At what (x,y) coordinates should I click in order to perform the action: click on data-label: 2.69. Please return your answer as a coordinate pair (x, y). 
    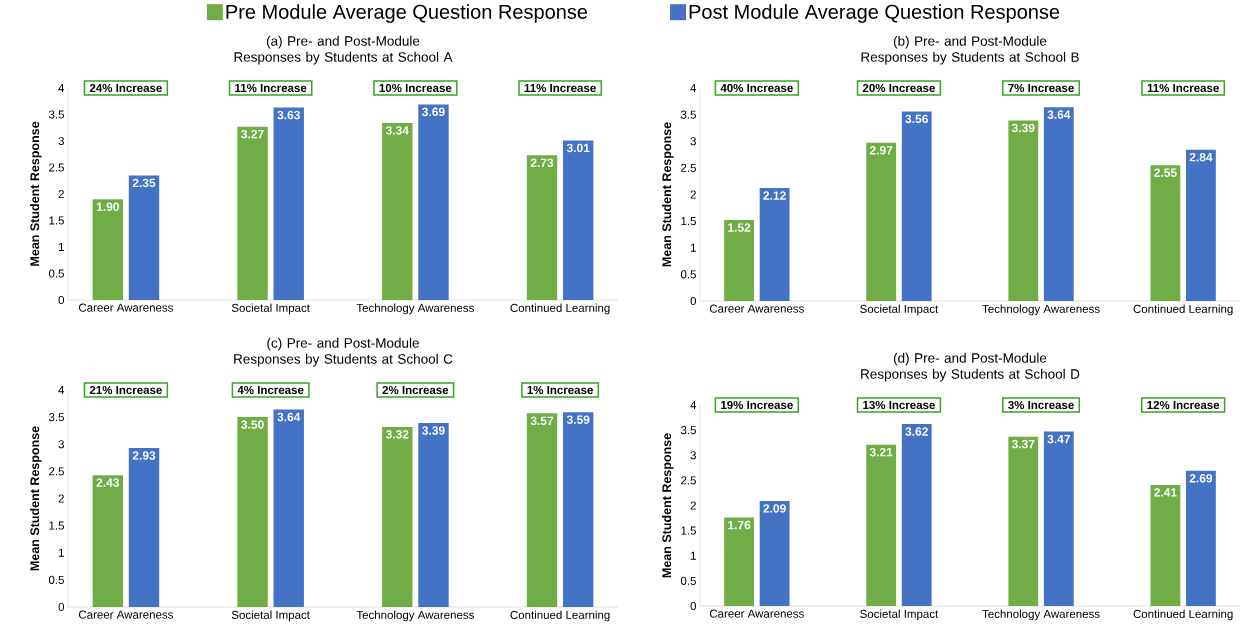
    Looking at the image, I should click on (1201, 478).